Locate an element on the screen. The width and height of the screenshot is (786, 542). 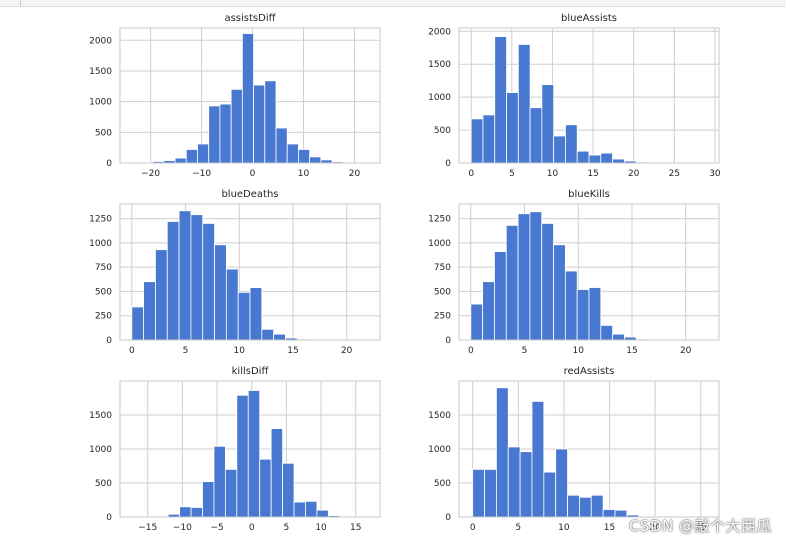
subplot-title: blueKills is located at coordinates (589, 194).